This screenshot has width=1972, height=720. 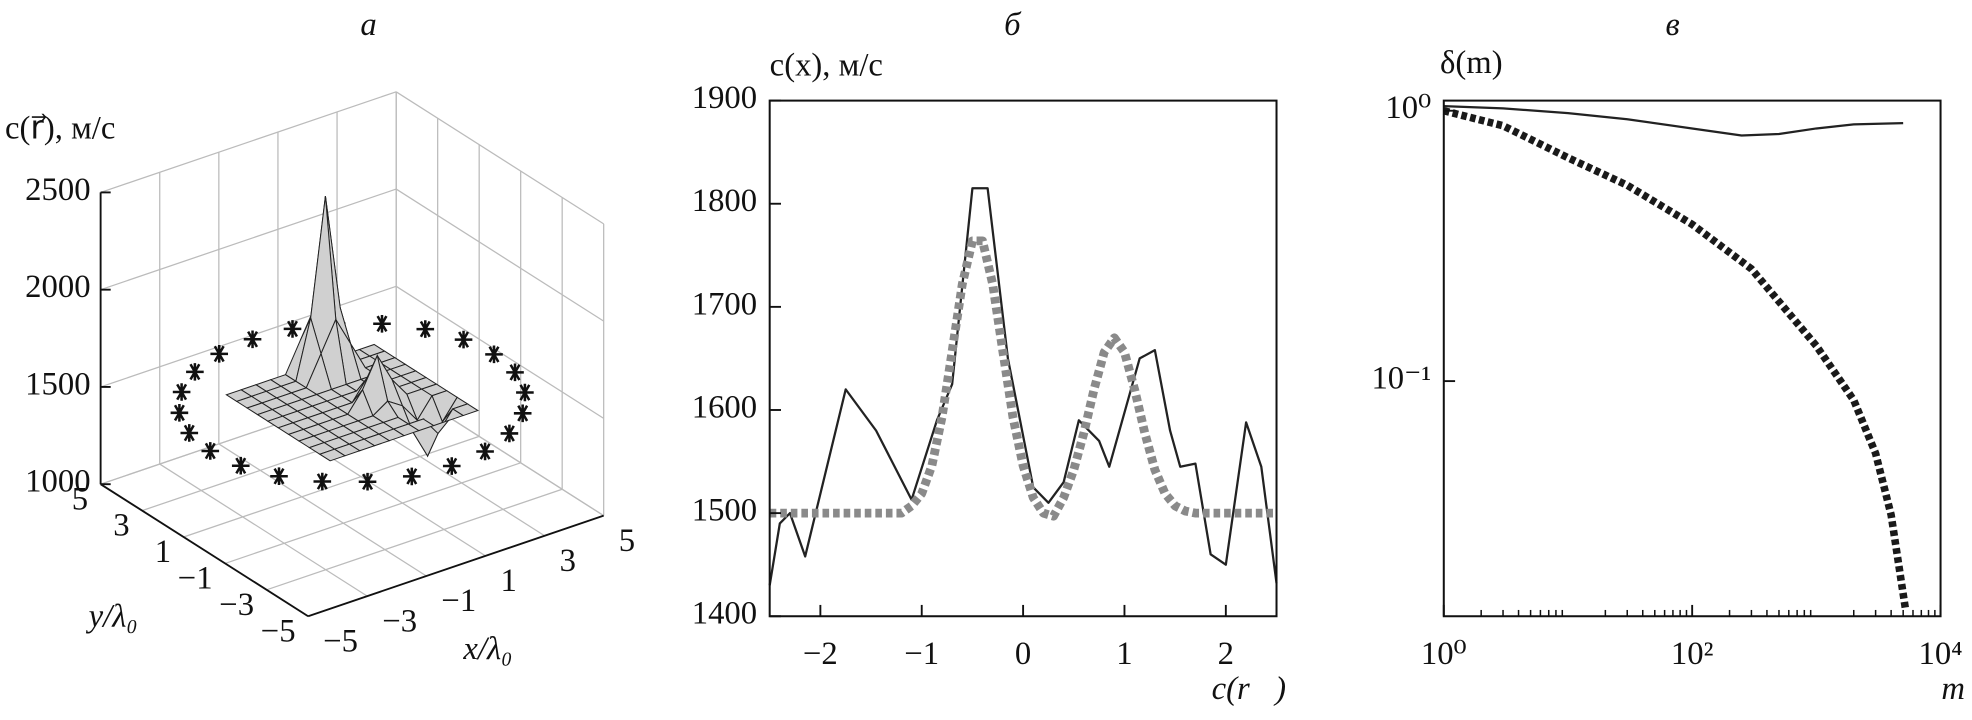 What do you see at coordinates (112, 616) in the screenshot?
I see `y-axis-label: y/λ₀` at bounding box center [112, 616].